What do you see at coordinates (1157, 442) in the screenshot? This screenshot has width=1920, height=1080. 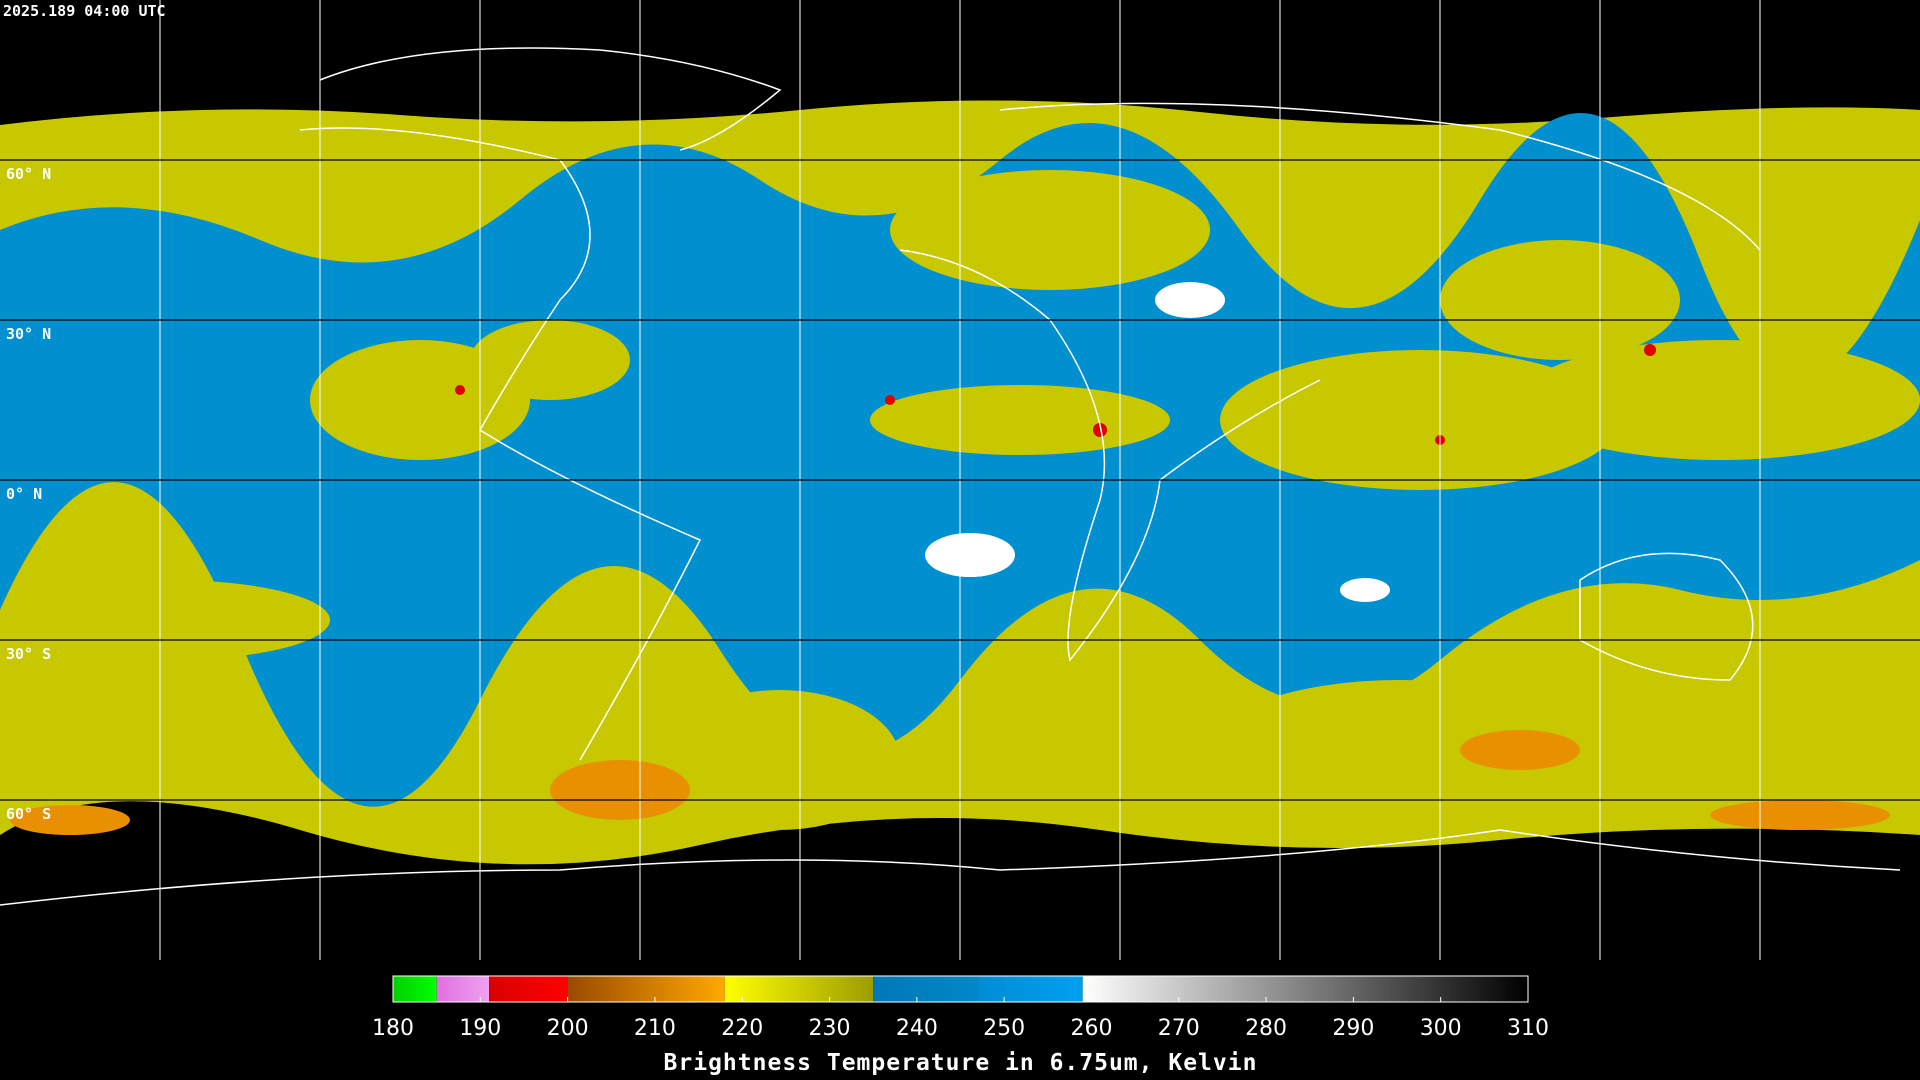 I see `warm-dry-spots` at bounding box center [1157, 442].